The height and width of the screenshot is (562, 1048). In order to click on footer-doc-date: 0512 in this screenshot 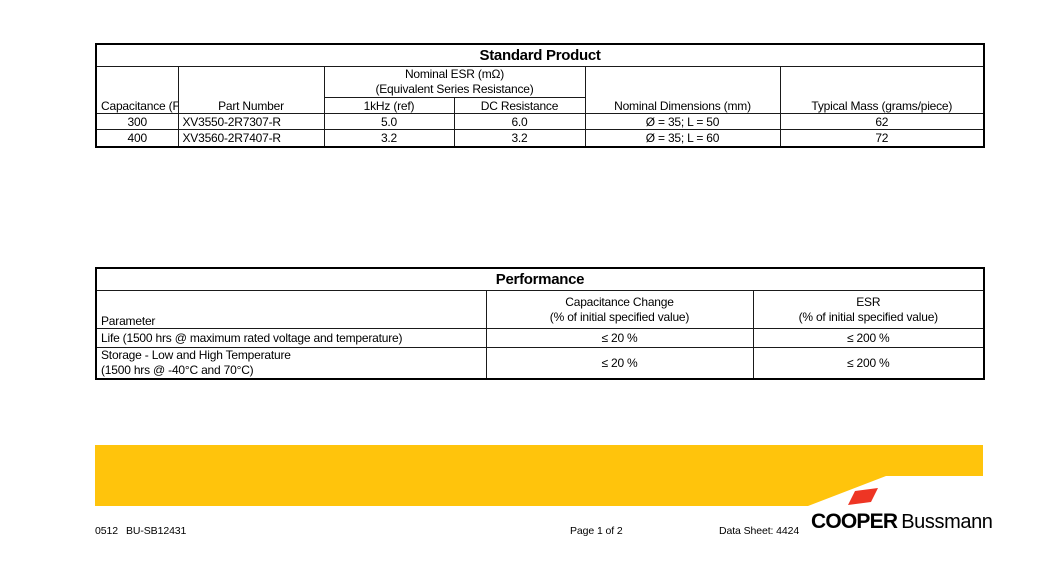, I will do `click(106, 531)`.